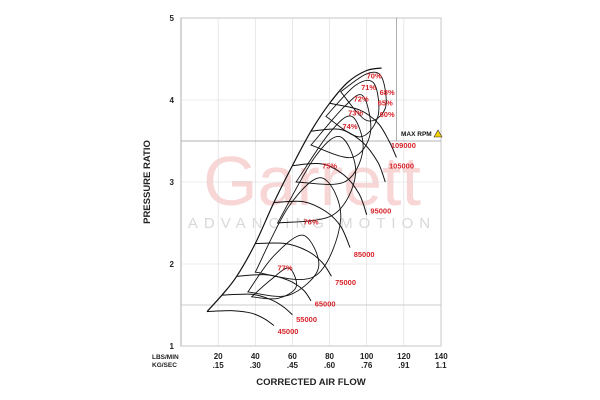  What do you see at coordinates (374, 75) in the screenshot?
I see `efficiency-label-70: 70%` at bounding box center [374, 75].